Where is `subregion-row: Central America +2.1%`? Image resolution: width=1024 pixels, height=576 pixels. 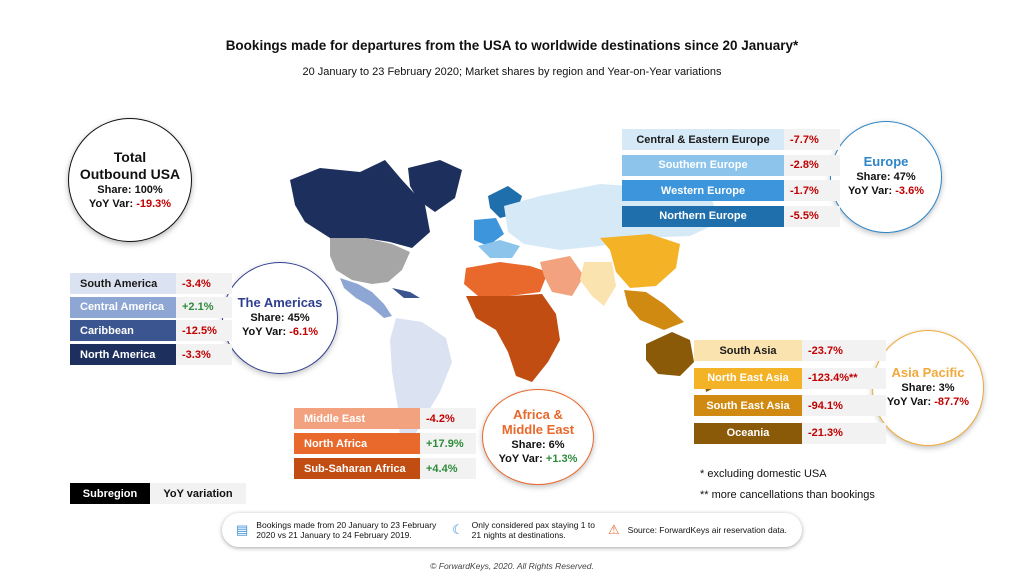
subregion-row: Central America +2.1% is located at coordinates (151, 307).